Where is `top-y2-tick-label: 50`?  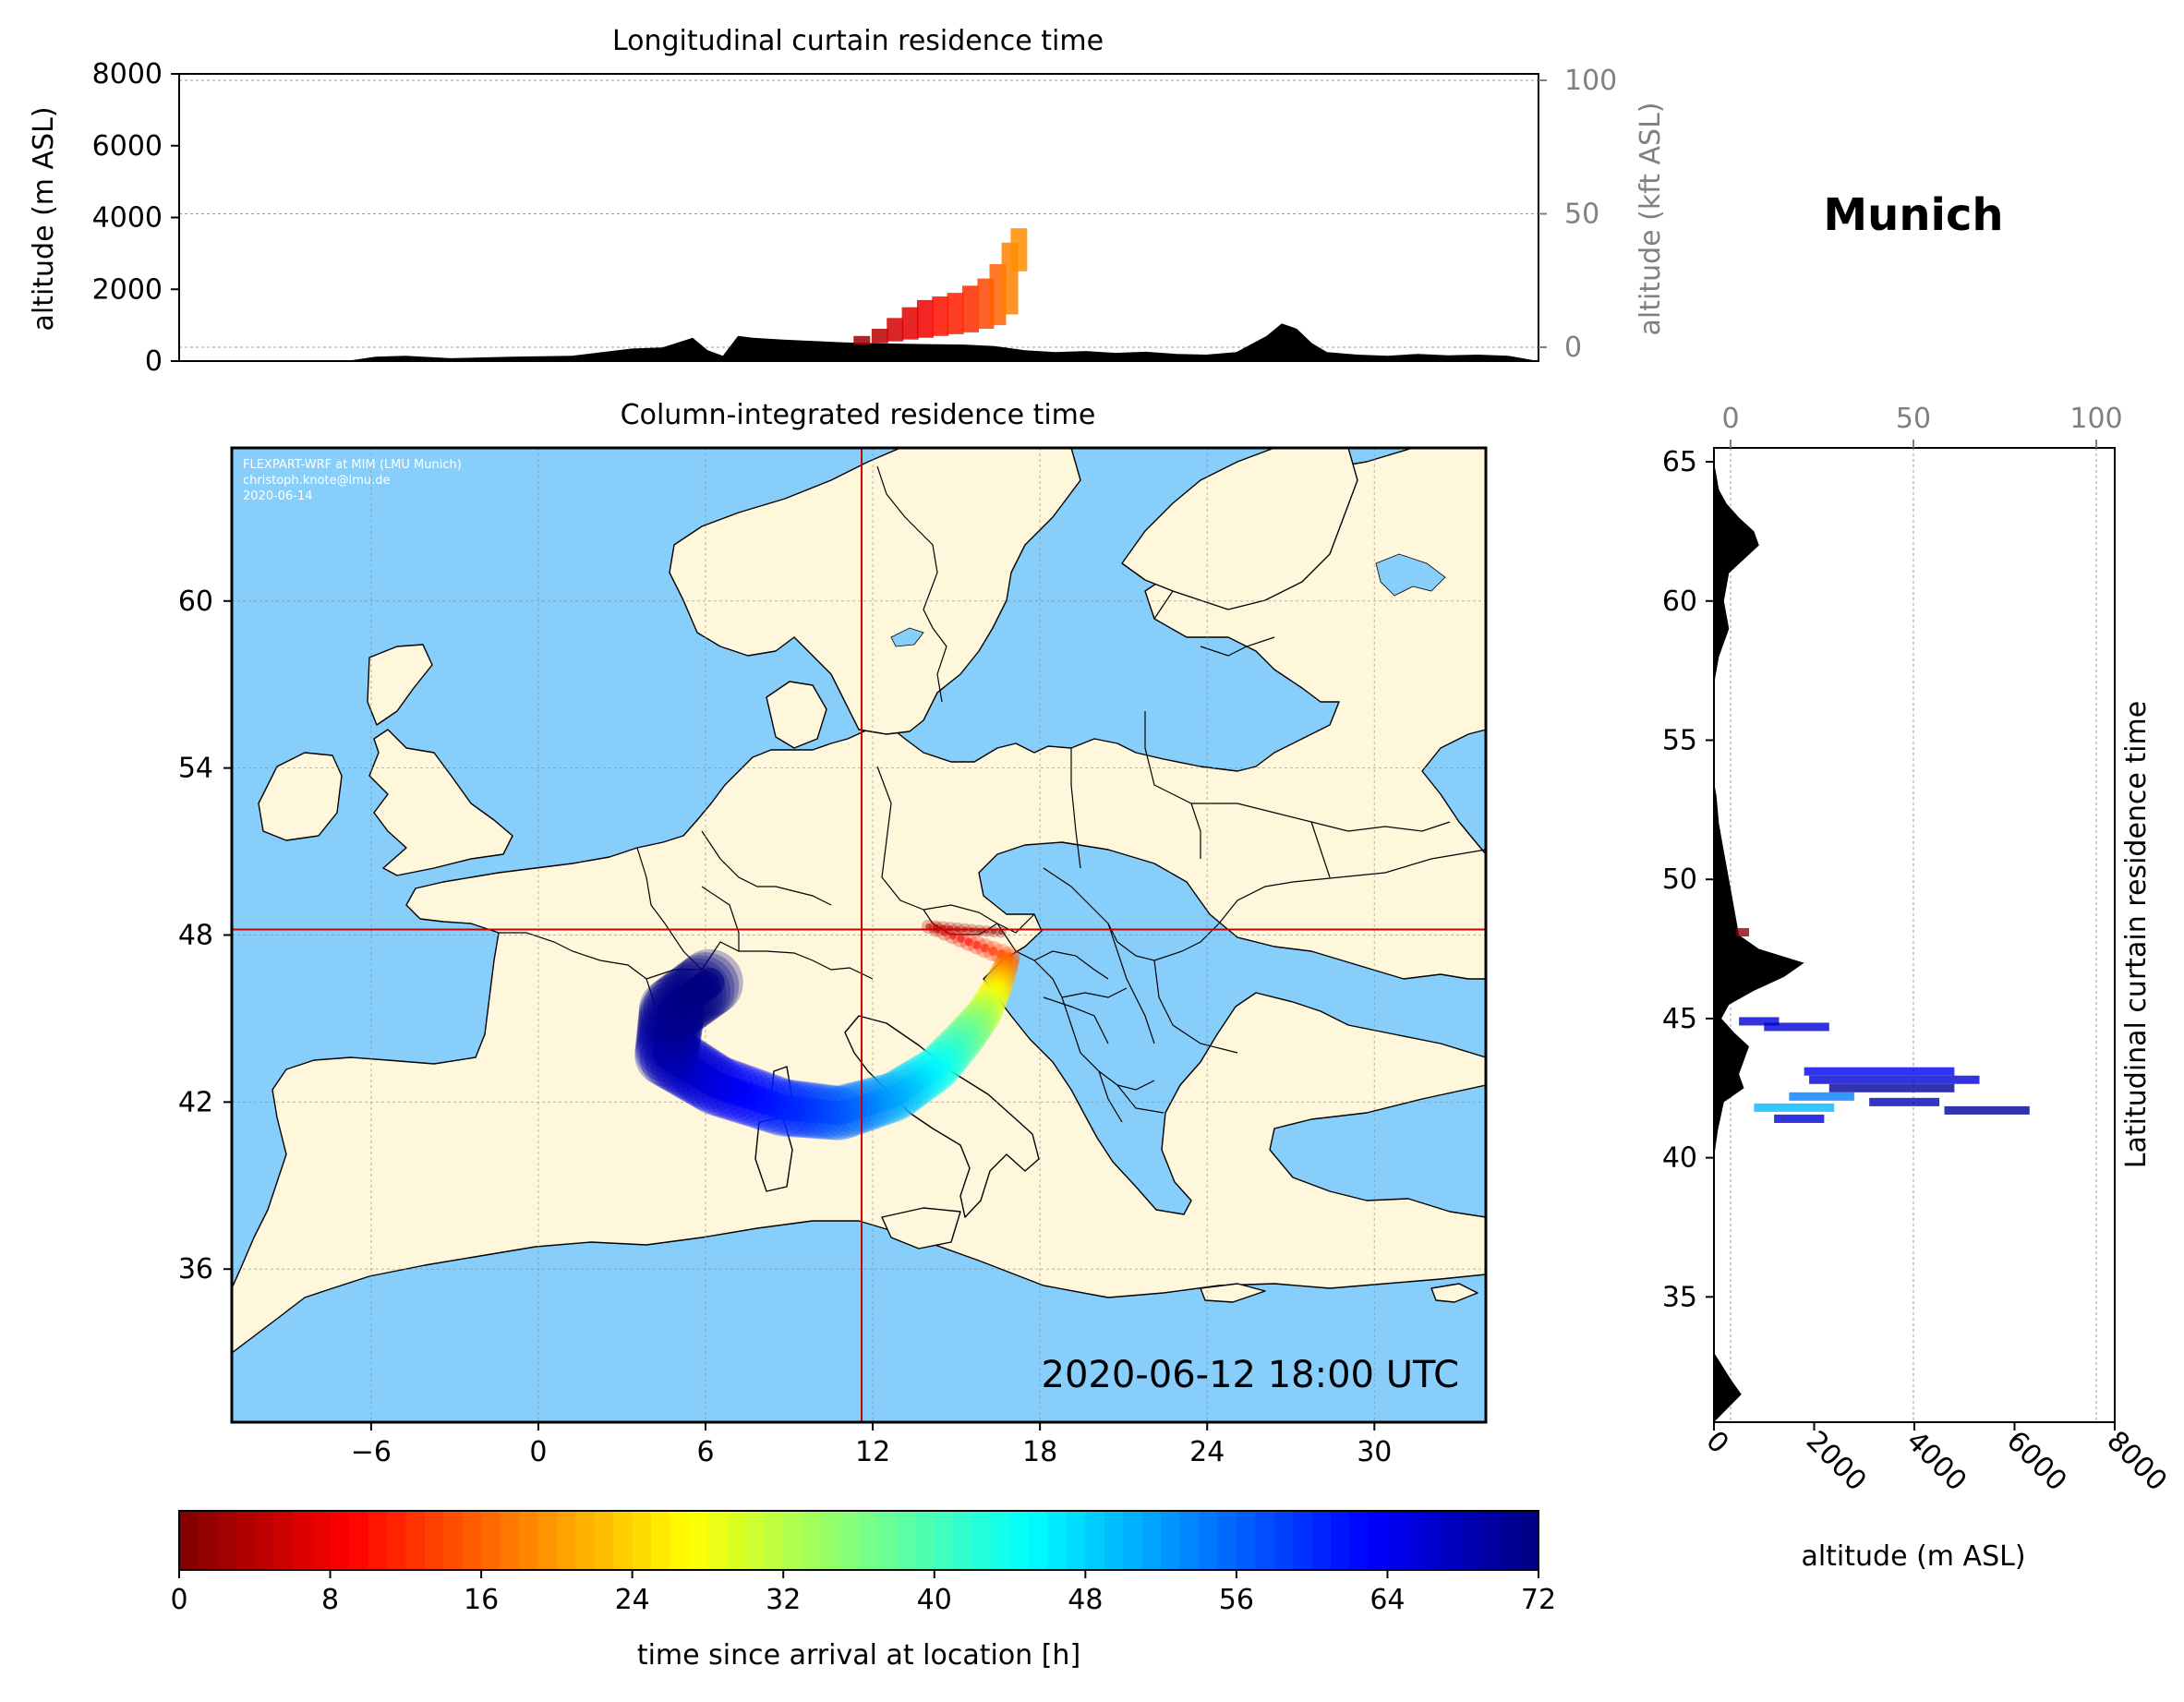
top-y2-tick-label: 50 is located at coordinates (1581, 215).